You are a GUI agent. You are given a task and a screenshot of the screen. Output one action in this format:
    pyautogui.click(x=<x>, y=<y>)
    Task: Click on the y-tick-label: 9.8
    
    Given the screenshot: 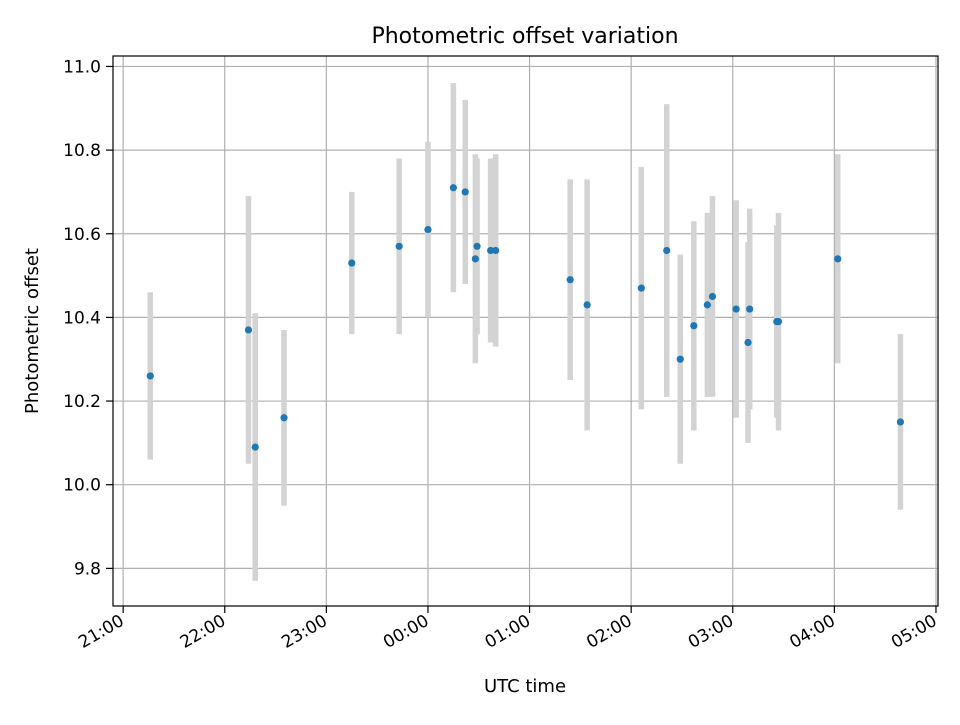 What is the action you would take?
    pyautogui.click(x=87, y=569)
    